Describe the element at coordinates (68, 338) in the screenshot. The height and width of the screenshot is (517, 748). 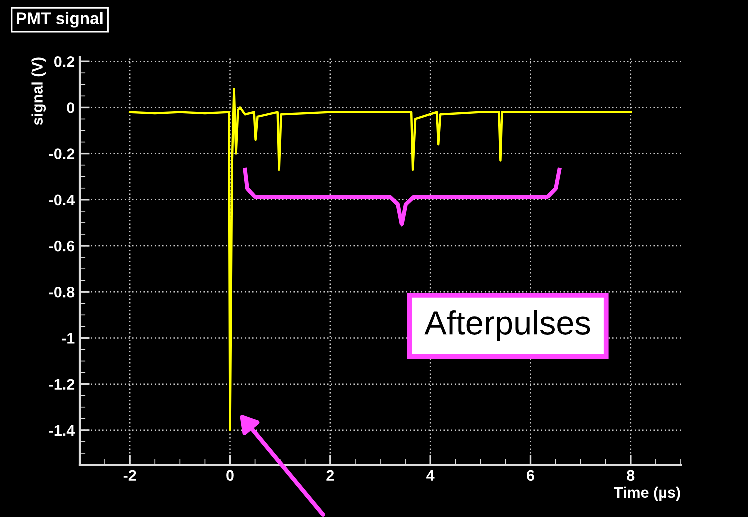
I see `y-tick-label: -1` at that location.